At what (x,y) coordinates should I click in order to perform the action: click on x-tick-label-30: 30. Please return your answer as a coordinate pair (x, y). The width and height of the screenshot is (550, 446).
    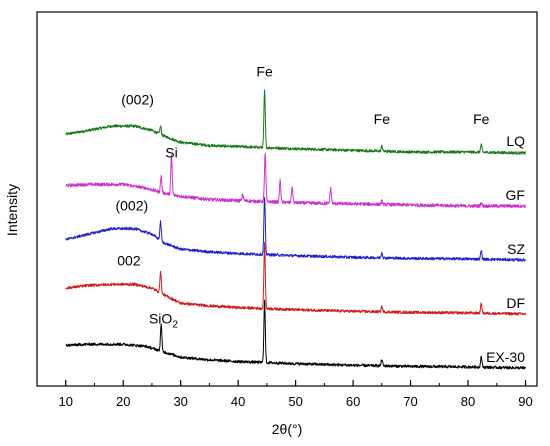
    Looking at the image, I should click on (180, 401).